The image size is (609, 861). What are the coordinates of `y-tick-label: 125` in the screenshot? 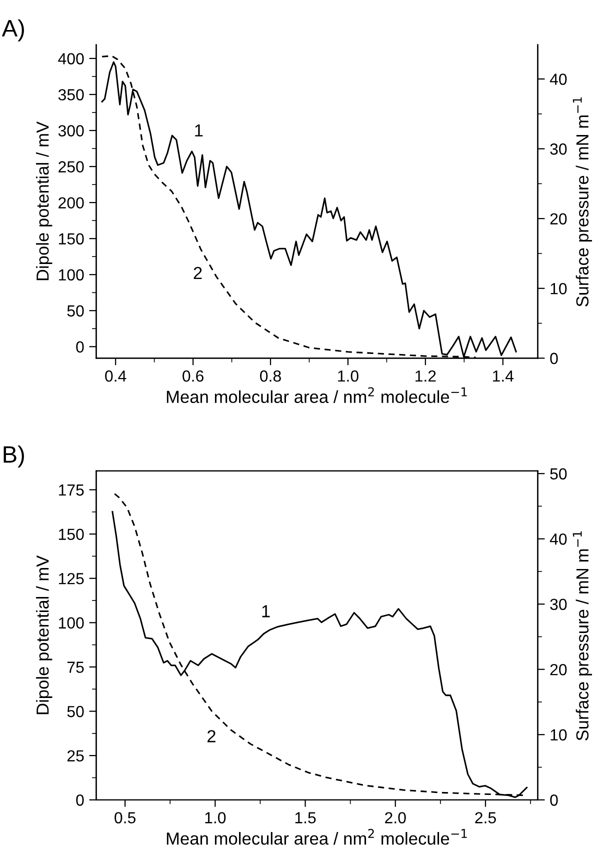 It's located at (71, 578).